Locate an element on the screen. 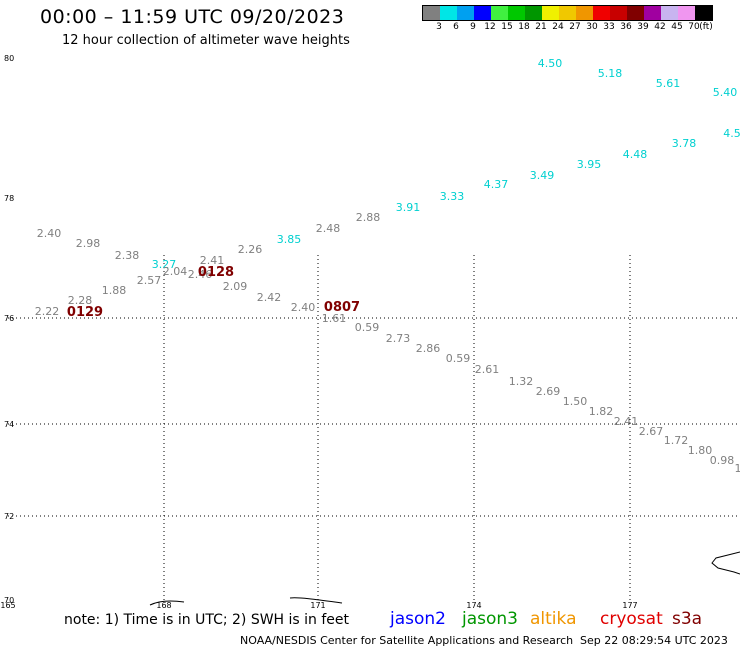 This screenshot has width=740, height=650. latitude-tick-label: 74 is located at coordinates (9, 424).